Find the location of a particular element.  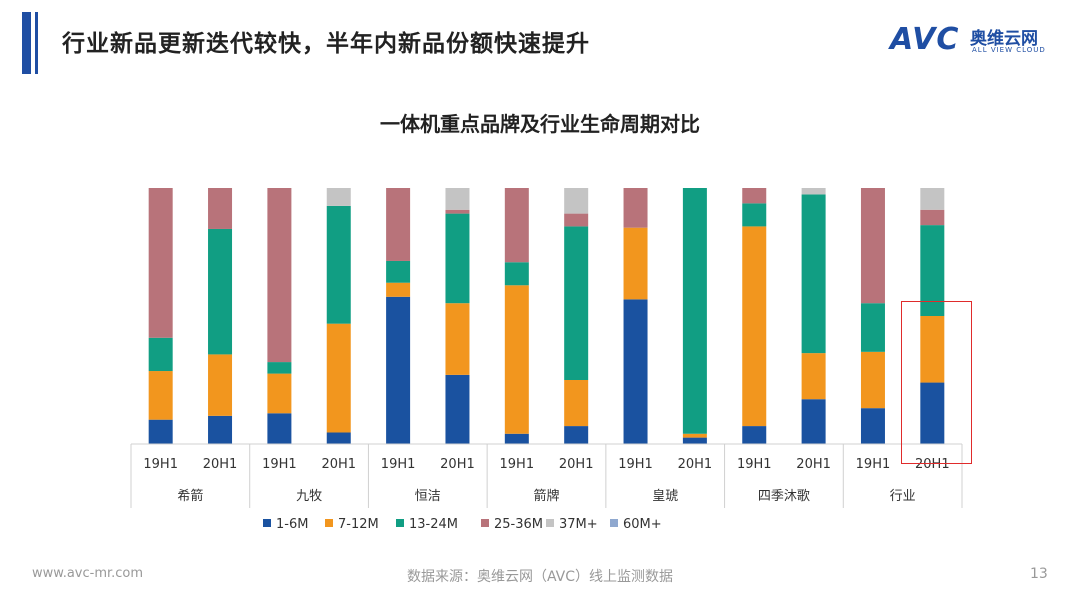

group-label: 恒洁 is located at coordinates (428, 496).